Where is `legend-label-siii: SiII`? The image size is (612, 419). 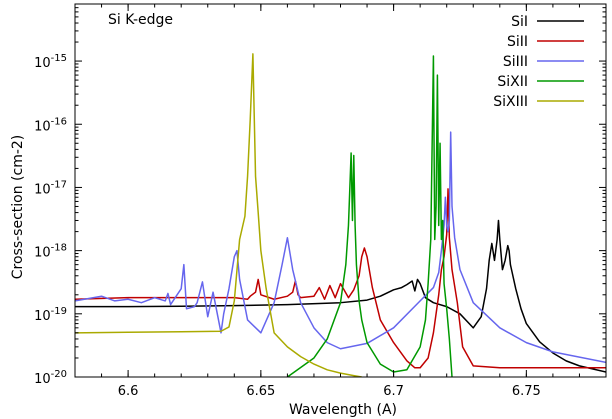 legend-label-siii: SiII is located at coordinates (517, 42).